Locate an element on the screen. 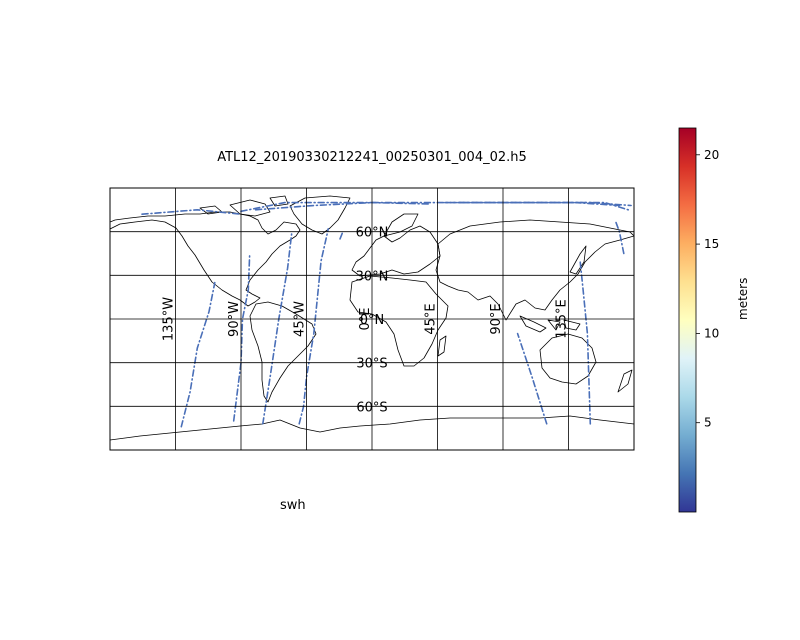 This screenshot has width=800, height=640. lon-tick-labels: 135°W 90°W 45°W 0°E 45°E 90°E 135°E is located at coordinates (366, 319).